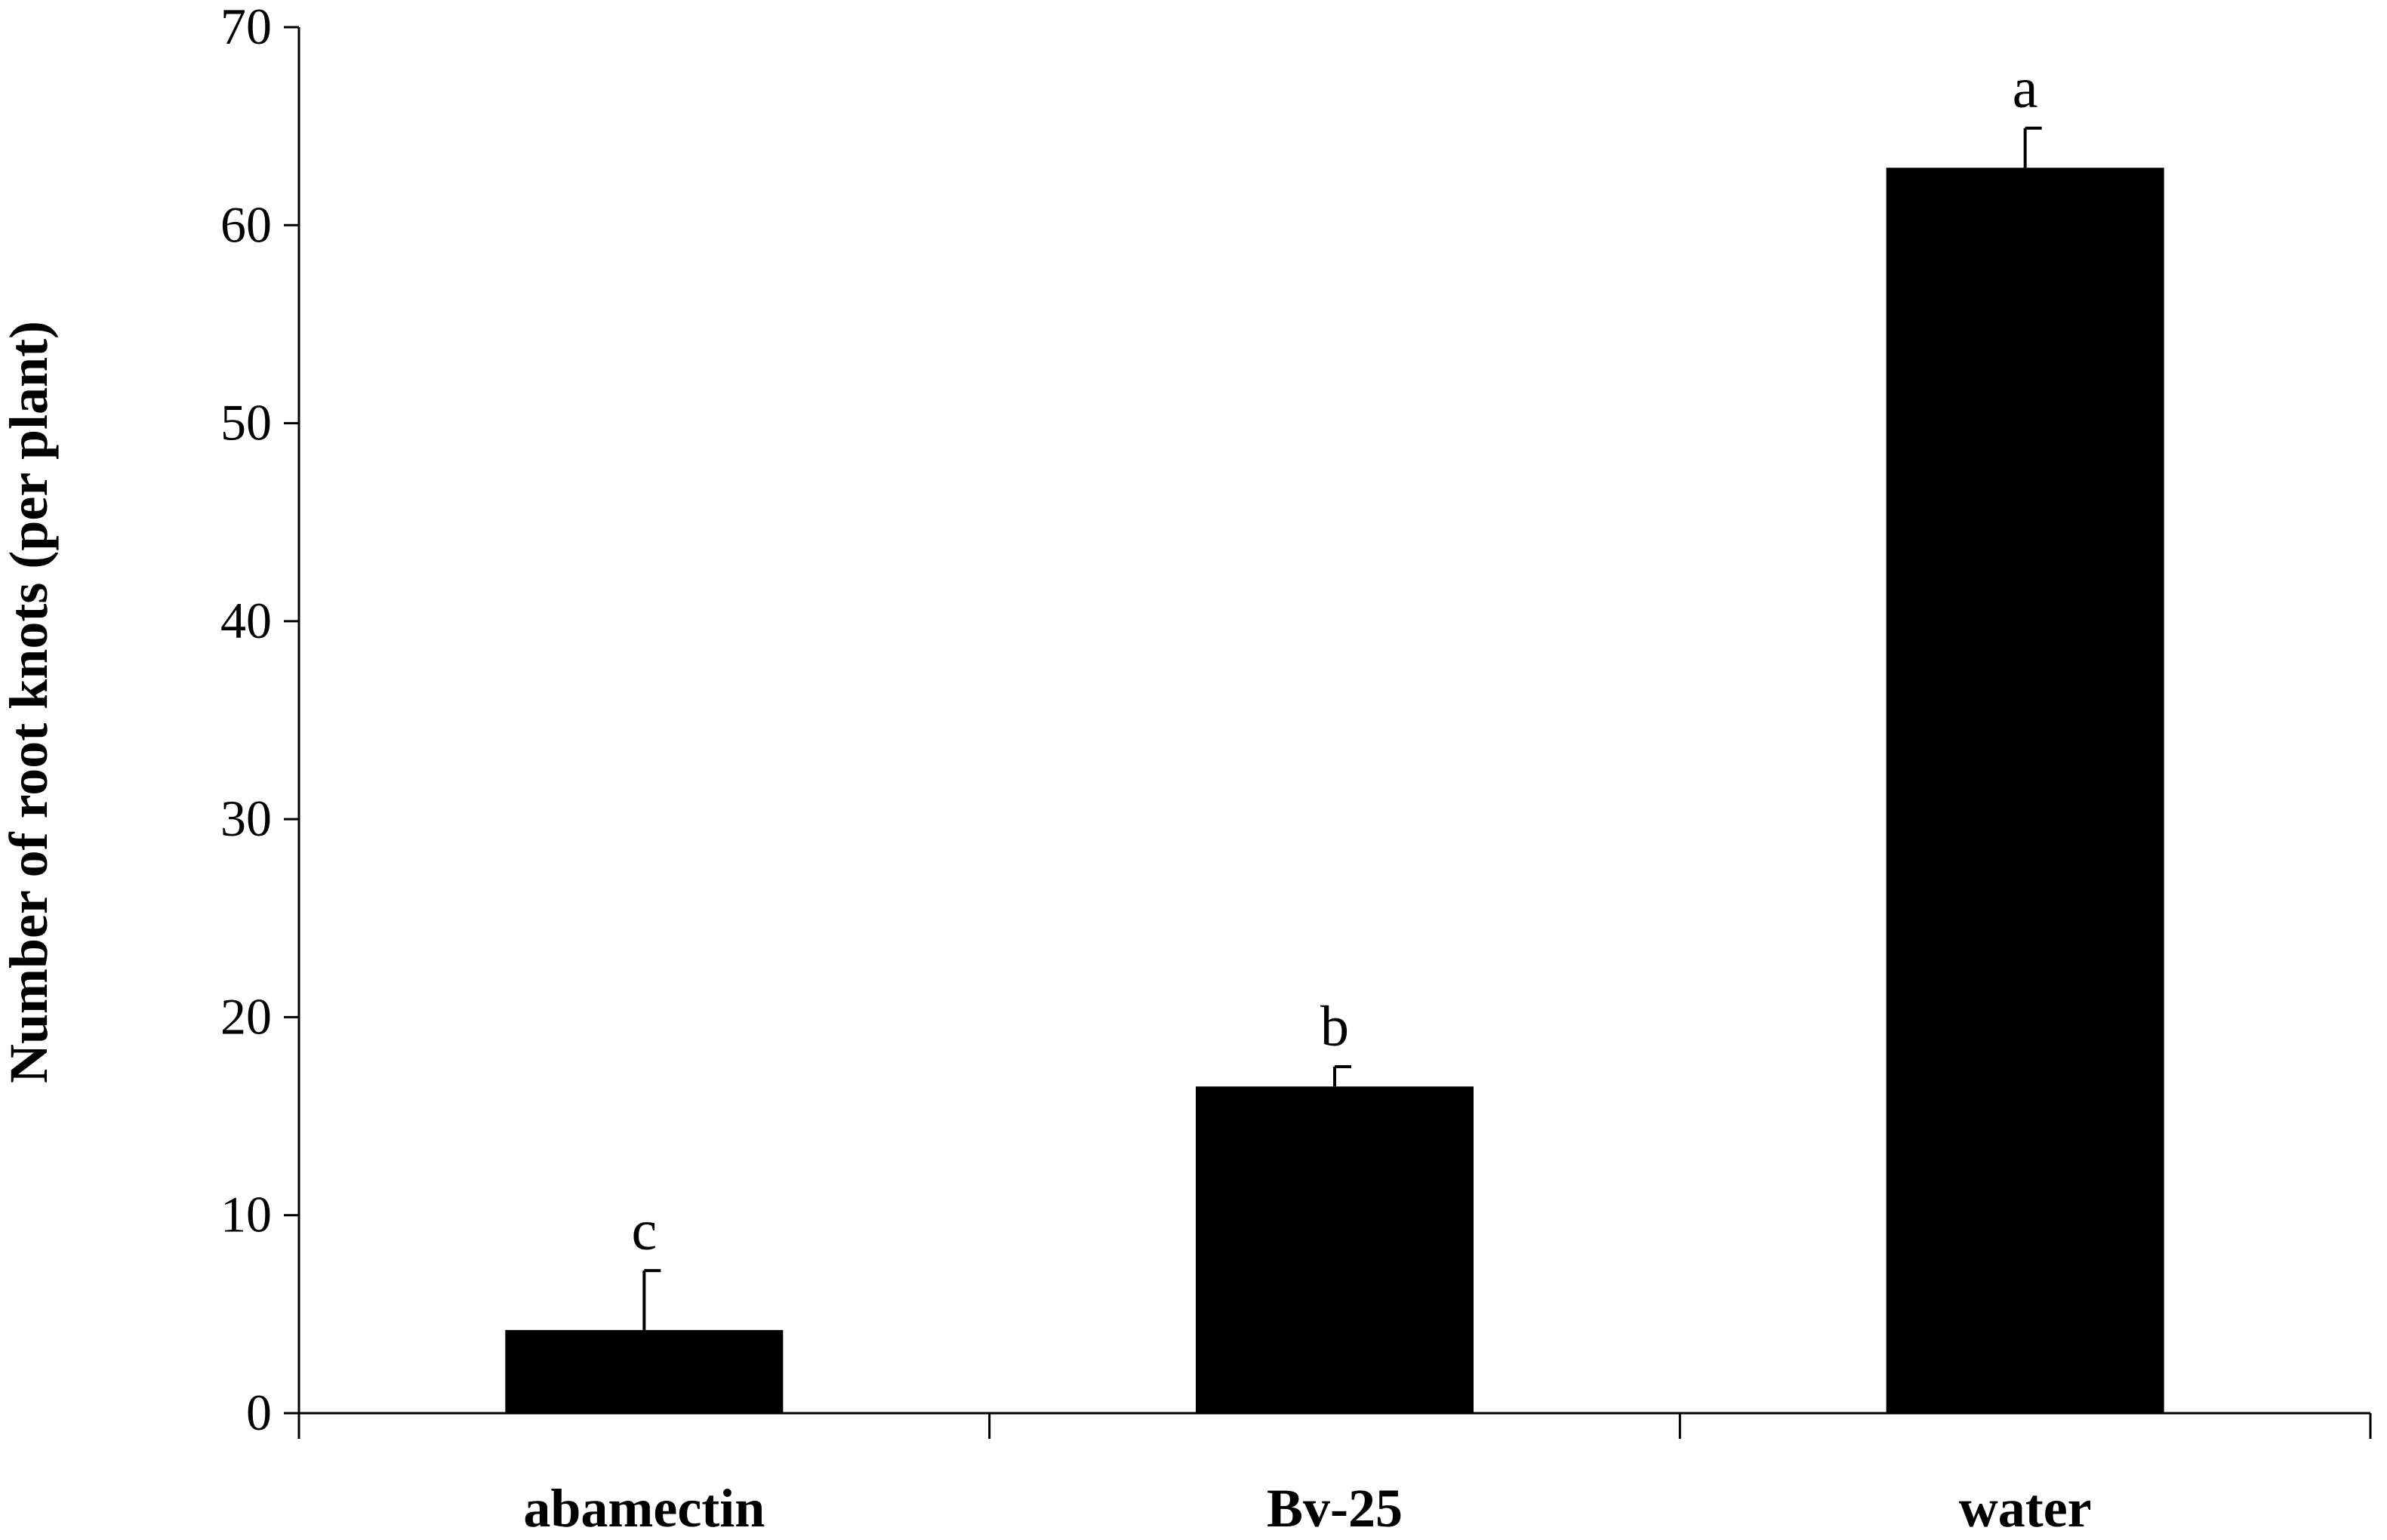 This screenshot has width=2387, height=1540. I want to click on x-category-label: abamectin, so click(644, 1507).